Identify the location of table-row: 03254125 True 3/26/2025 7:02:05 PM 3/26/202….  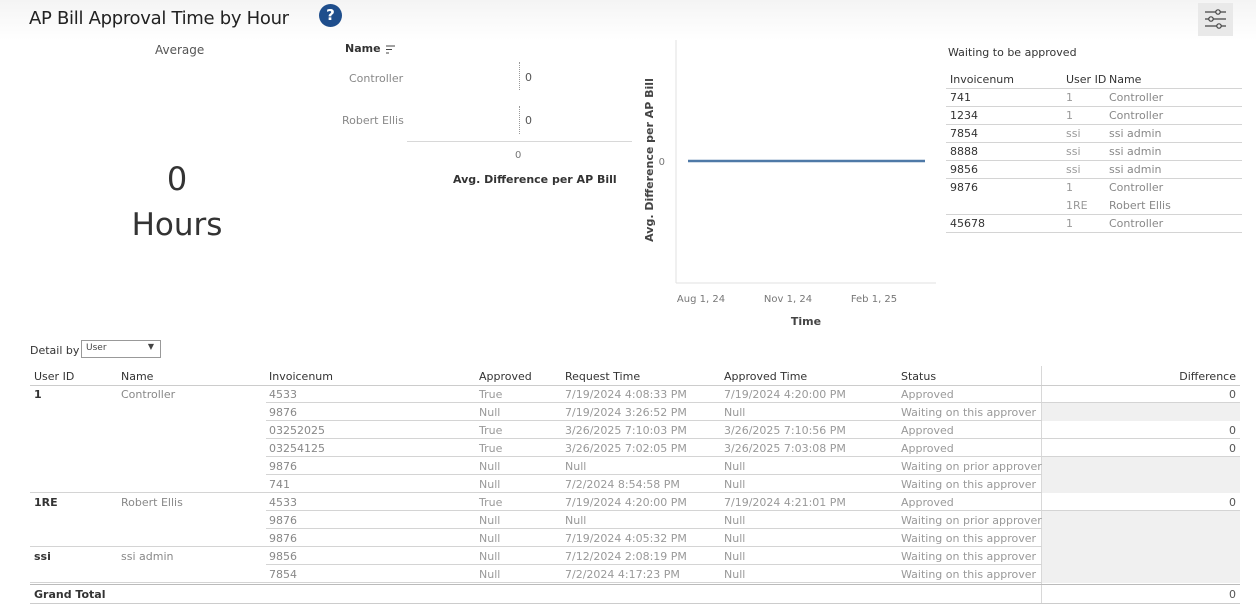
(635, 448).